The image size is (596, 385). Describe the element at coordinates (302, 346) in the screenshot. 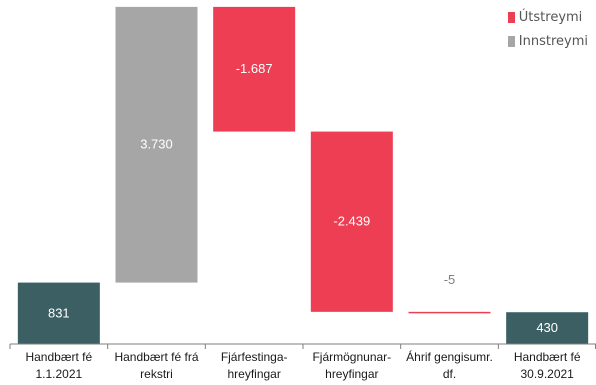

I see `x-axis-ticks` at that location.